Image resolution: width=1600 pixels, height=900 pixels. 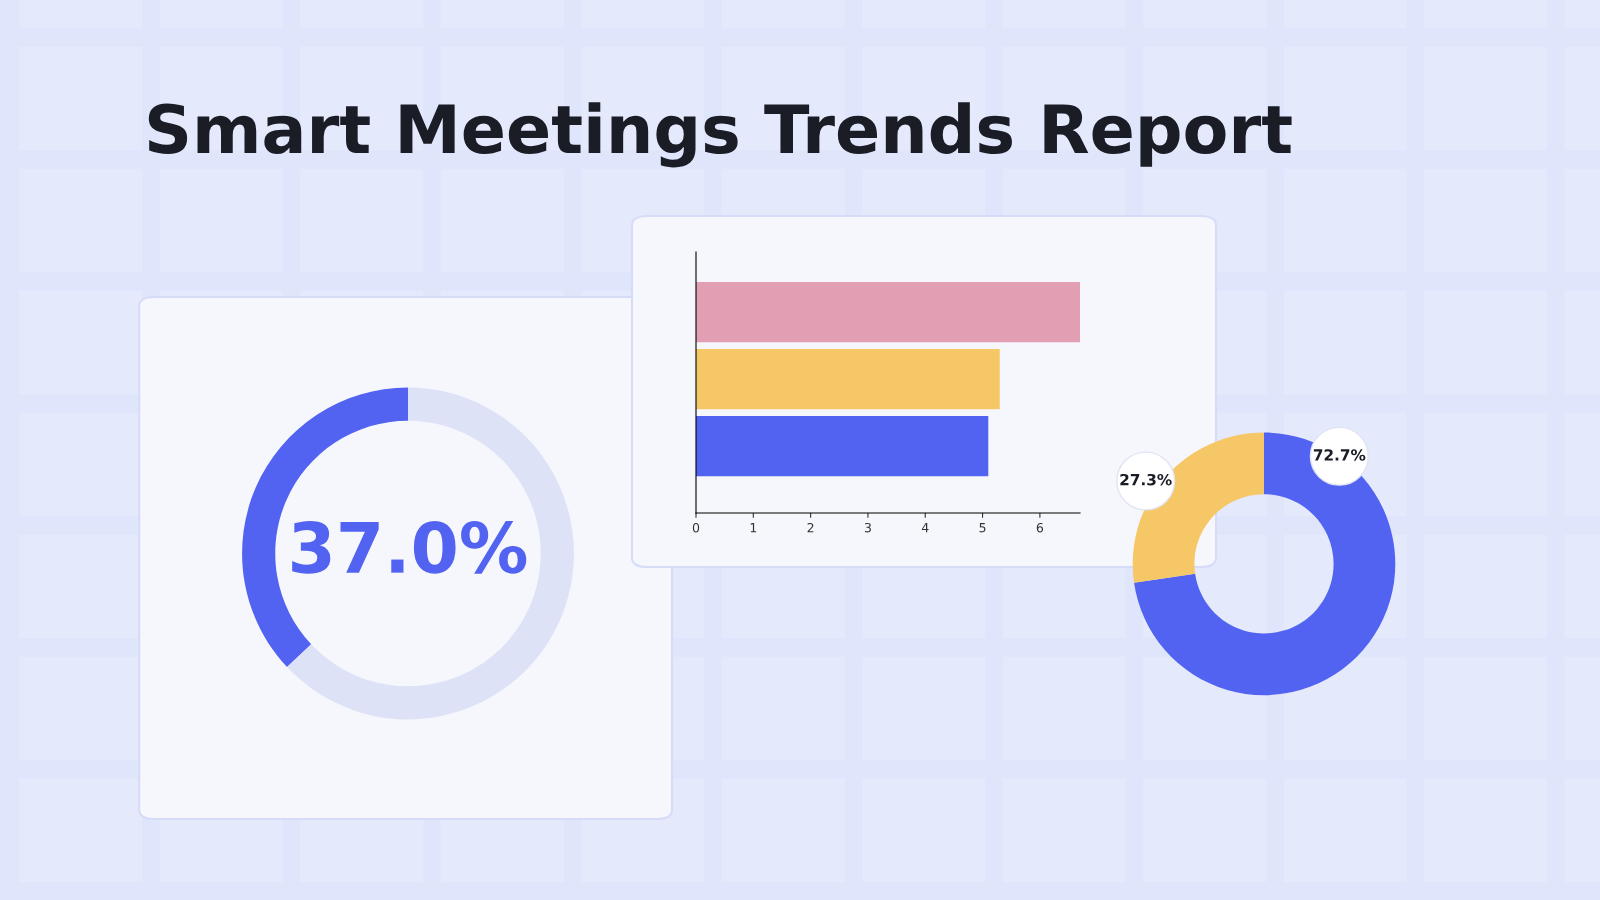 I want to click on x-tick-label: 5, so click(x=982, y=528).